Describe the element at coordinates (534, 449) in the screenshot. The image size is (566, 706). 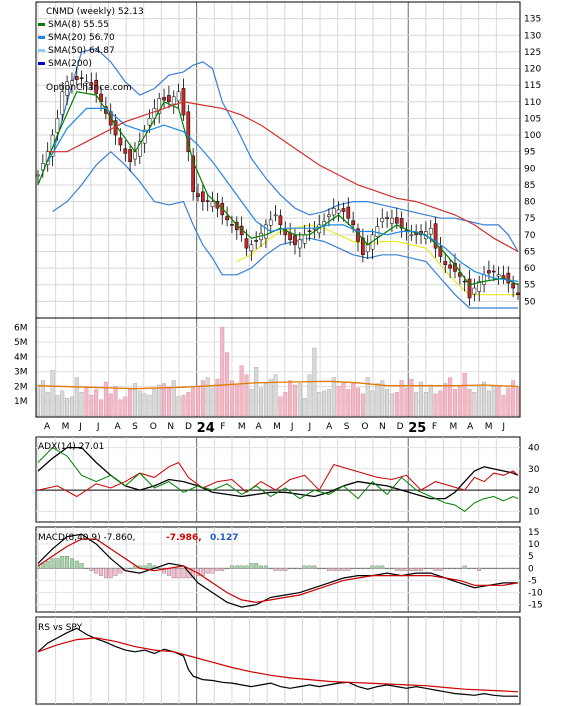
I see `adx-tick-label: 40` at that location.